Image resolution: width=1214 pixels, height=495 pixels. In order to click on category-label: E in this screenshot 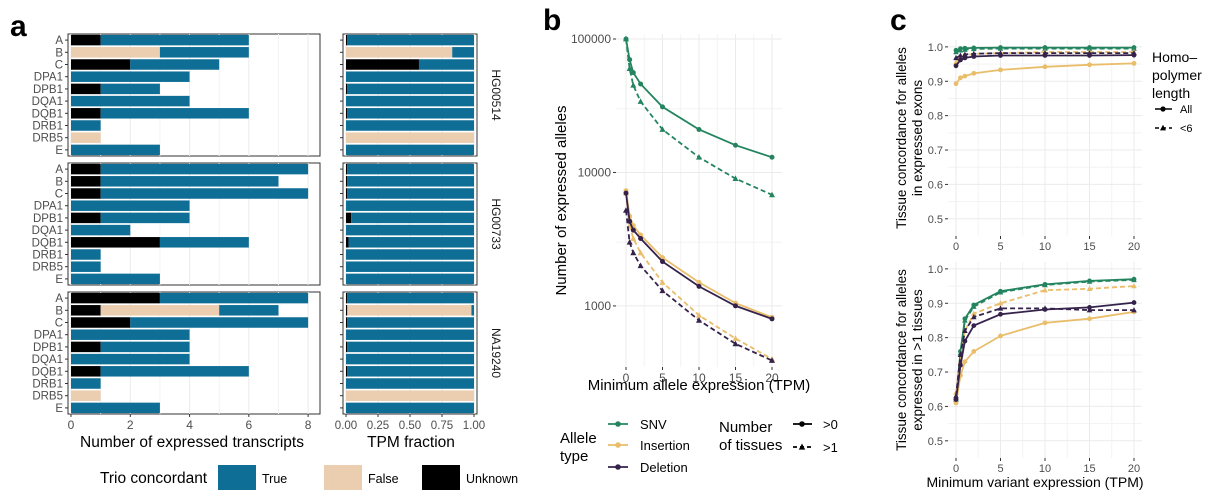, I will do `click(59, 409)`.